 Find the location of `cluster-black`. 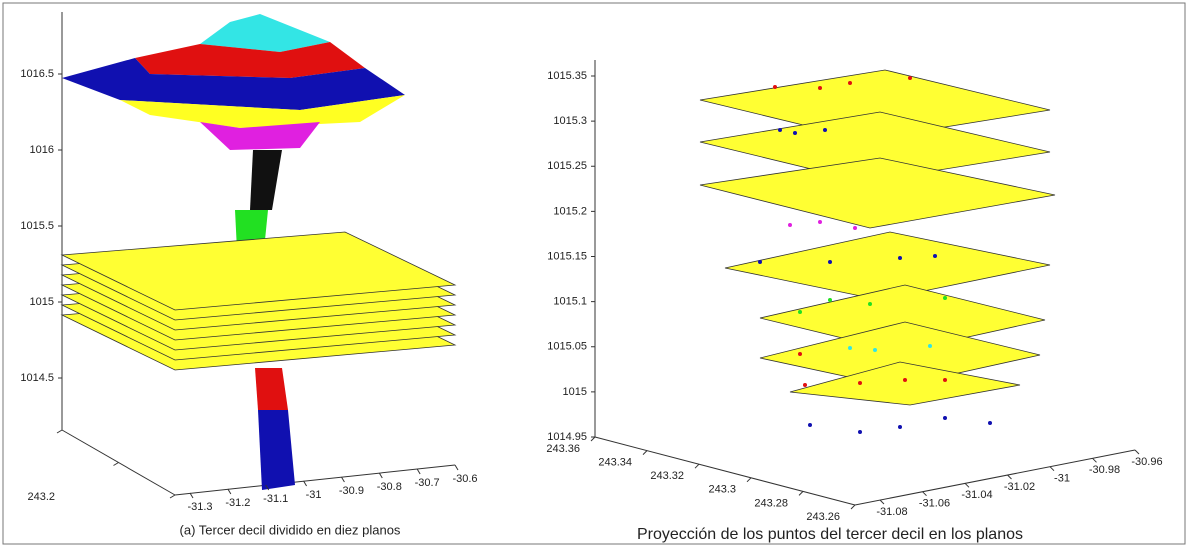

cluster-black is located at coordinates (266, 180).